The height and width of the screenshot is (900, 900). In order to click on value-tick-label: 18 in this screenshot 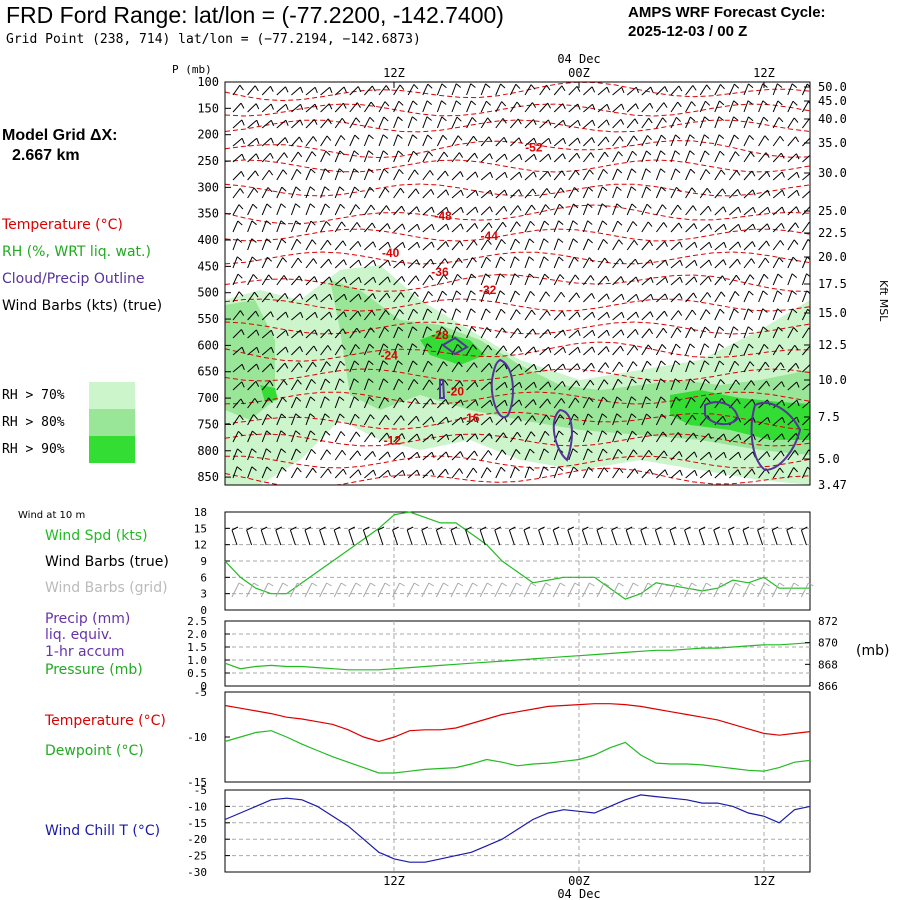, I will do `click(200, 512)`.